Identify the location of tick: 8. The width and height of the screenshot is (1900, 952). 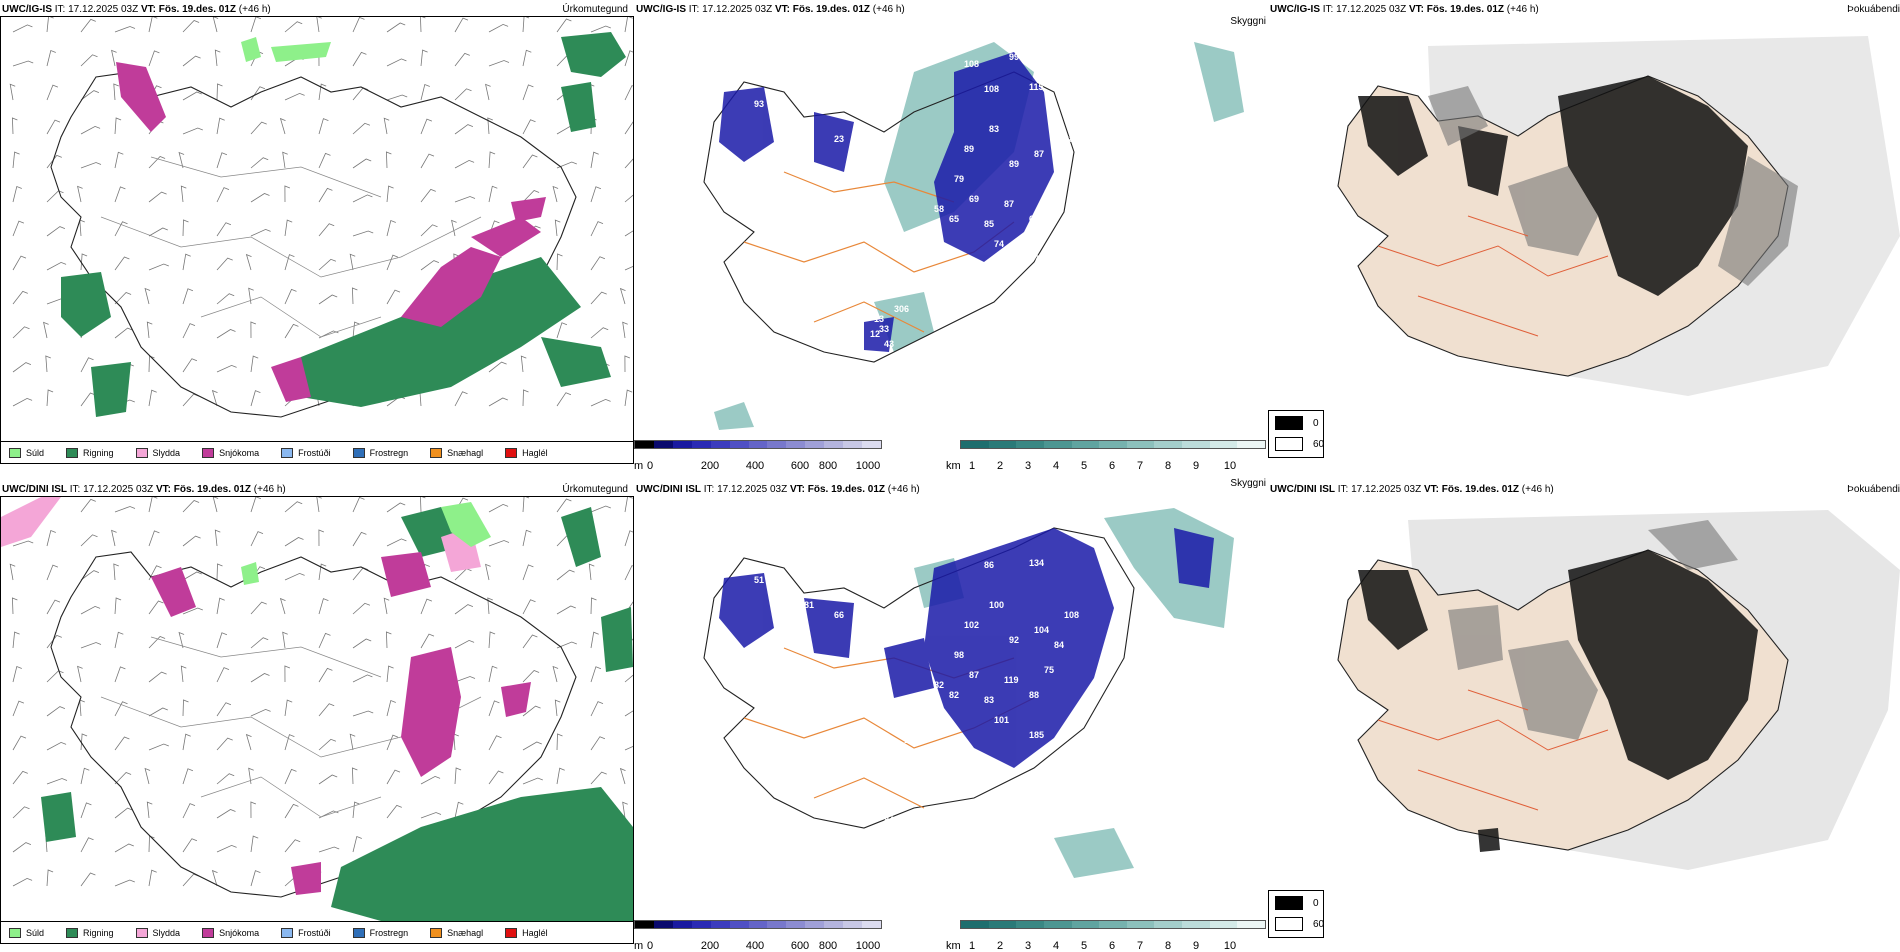
(1168, 466).